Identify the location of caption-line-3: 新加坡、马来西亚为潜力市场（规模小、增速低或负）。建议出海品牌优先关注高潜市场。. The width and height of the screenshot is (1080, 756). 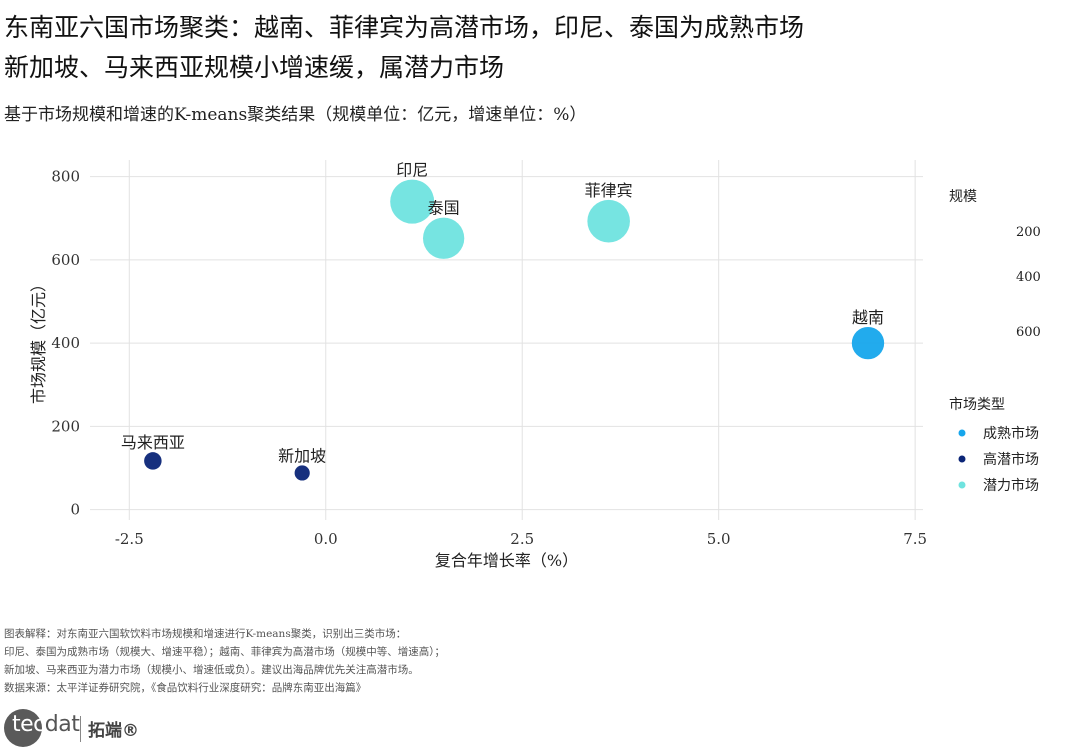
(211, 670).